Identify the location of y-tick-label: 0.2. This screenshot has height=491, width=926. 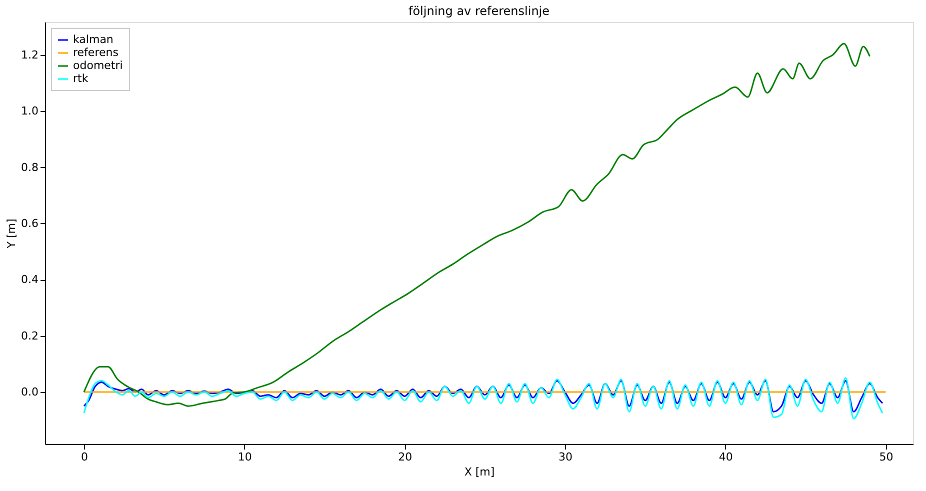
(29, 335).